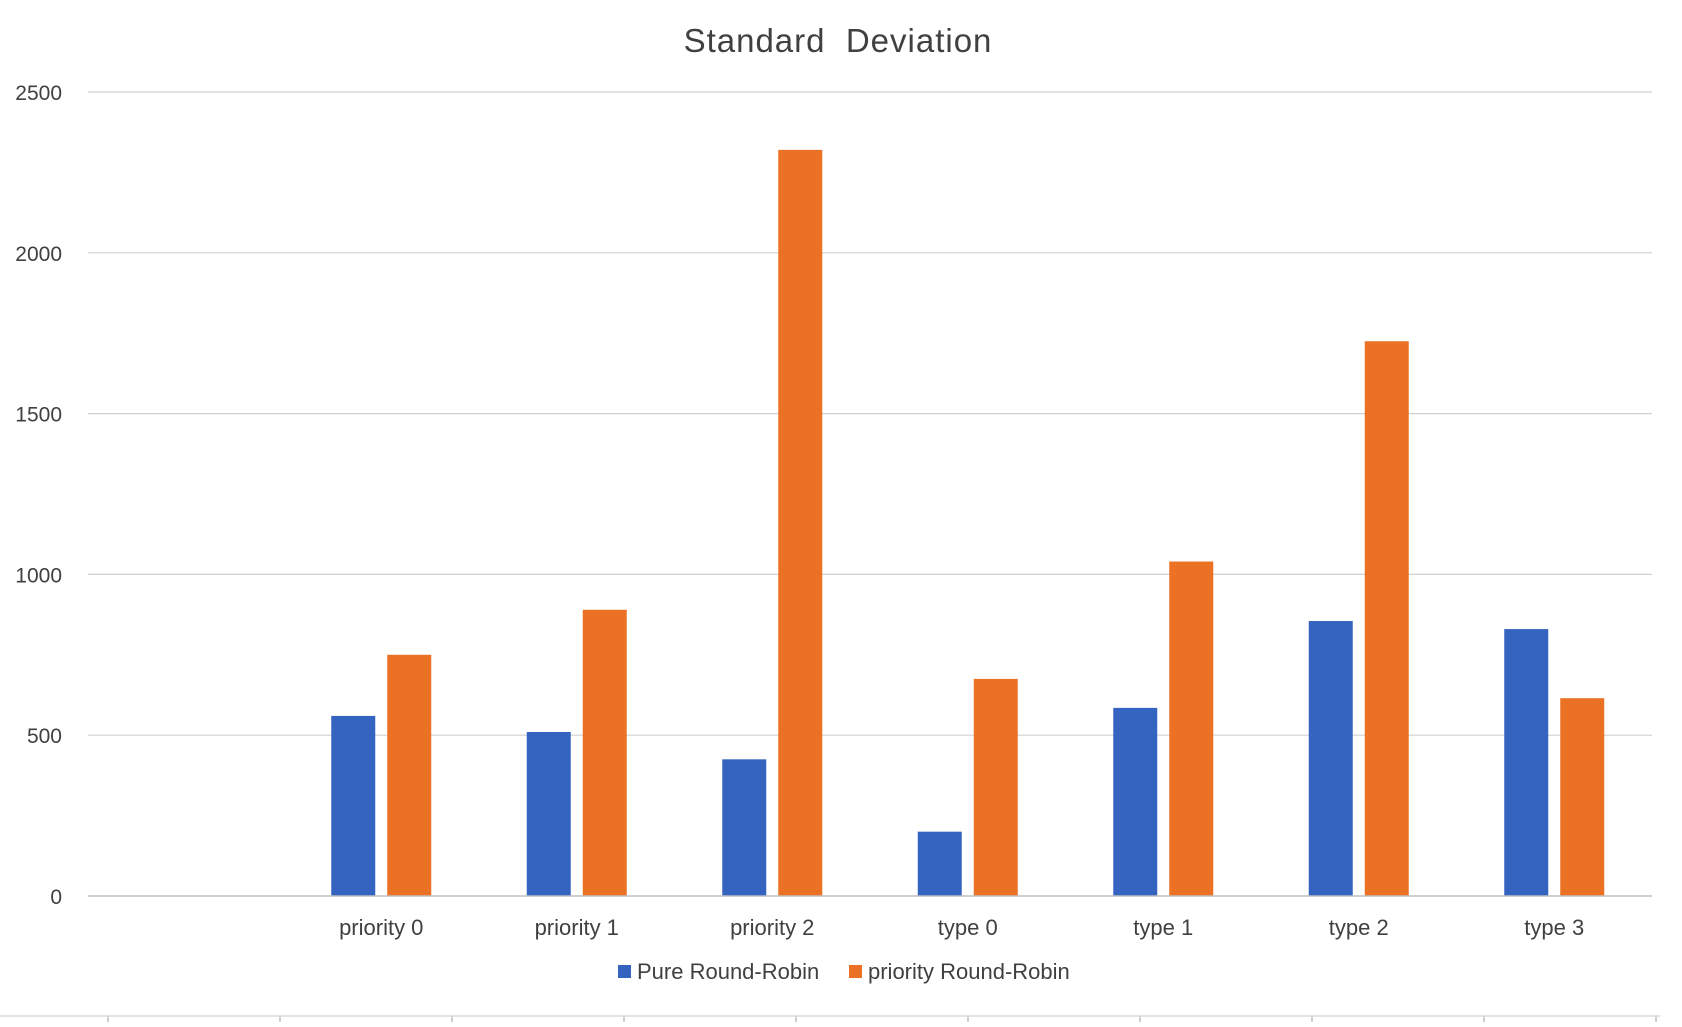 The image size is (1682, 1027). I want to click on y-tick-label: 2000, so click(38, 254).